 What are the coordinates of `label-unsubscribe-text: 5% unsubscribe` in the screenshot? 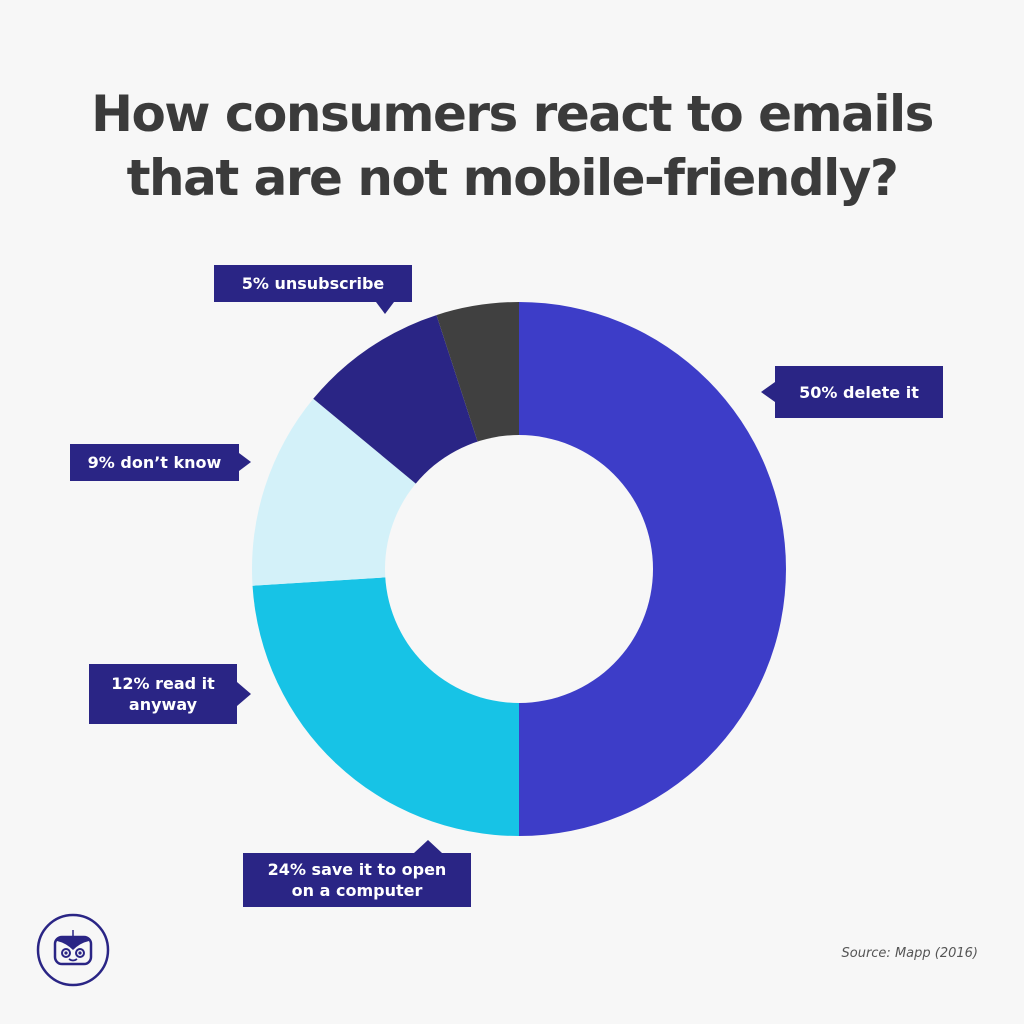 It's located at (313, 283).